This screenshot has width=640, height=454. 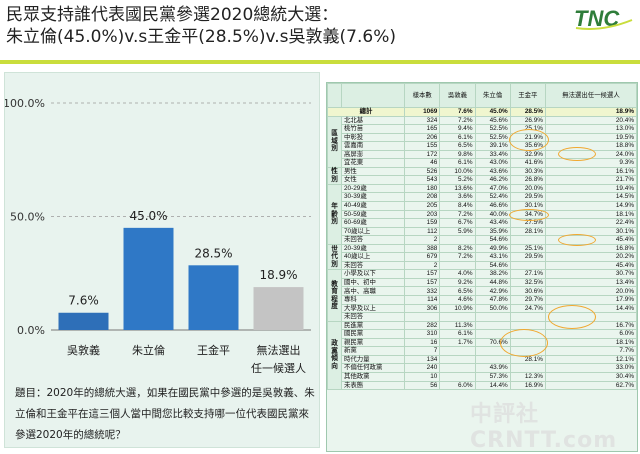 I want to click on table-row: 高屏澎 172 9.8% 33.4% 32.9% 24.0%, so click(x=483, y=154).